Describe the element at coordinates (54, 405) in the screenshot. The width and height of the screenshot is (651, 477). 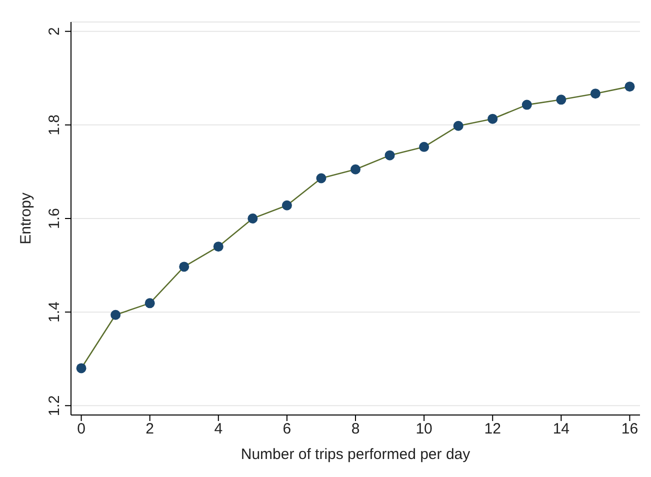
I see `y-tick-label: 1.2` at that location.